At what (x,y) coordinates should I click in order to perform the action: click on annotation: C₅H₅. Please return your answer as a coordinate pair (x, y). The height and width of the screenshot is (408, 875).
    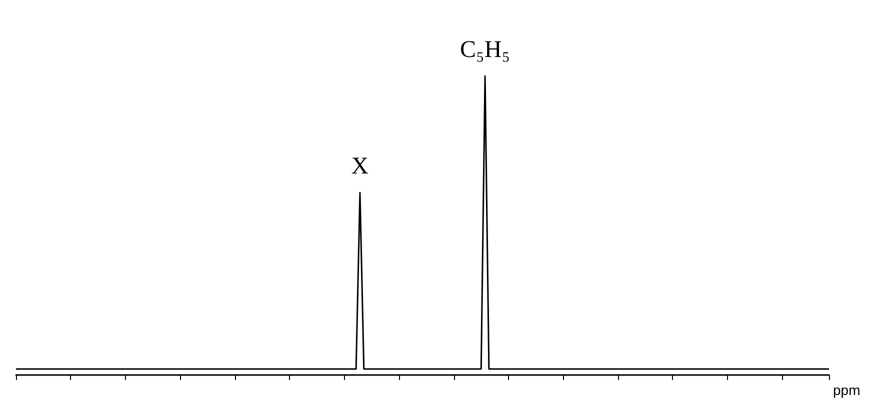
    Looking at the image, I should click on (485, 50).